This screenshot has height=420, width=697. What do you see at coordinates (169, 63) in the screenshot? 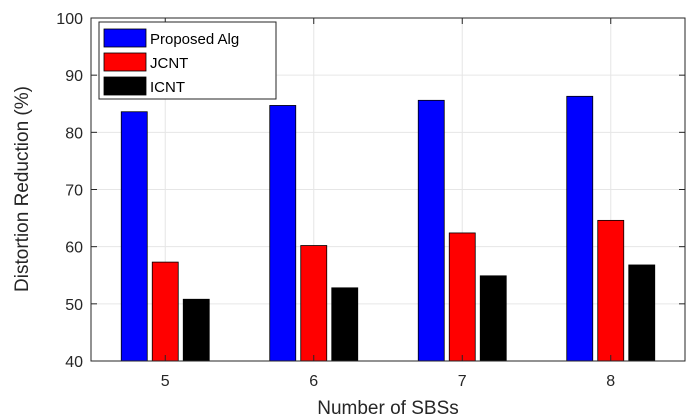
I see `legend-label: JCNT` at bounding box center [169, 63].